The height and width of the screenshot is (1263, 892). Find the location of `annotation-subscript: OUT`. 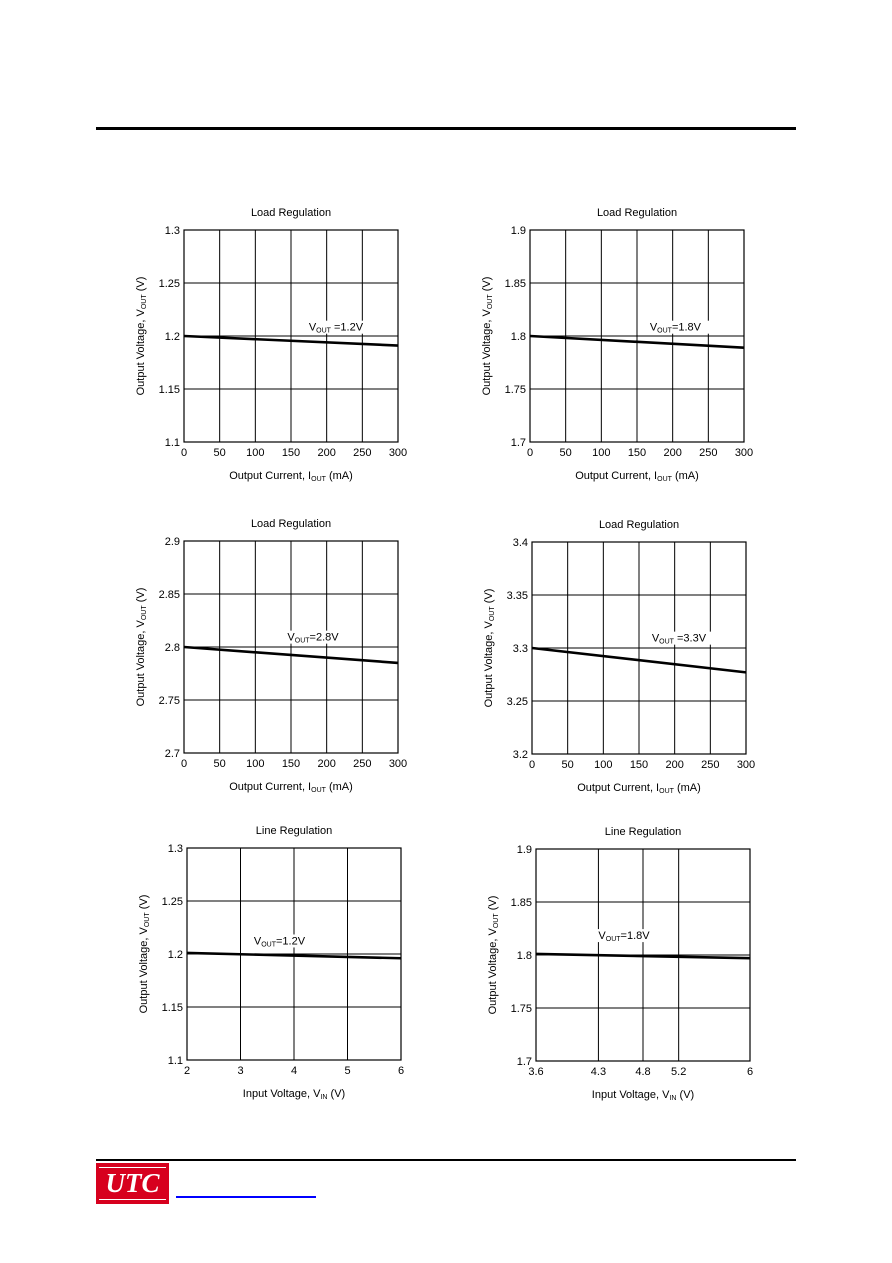

annotation-subscript: OUT is located at coordinates (613, 939).